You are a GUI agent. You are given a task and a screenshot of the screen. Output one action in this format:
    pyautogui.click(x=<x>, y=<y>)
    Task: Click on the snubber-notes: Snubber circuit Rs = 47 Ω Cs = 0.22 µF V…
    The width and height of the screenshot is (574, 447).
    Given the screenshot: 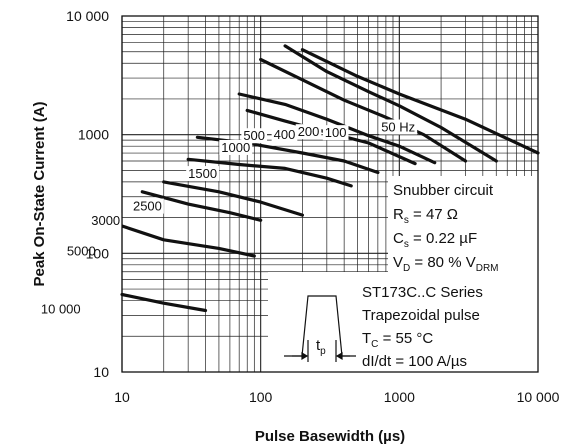 What is the action you would take?
    pyautogui.click(x=446, y=228)
    